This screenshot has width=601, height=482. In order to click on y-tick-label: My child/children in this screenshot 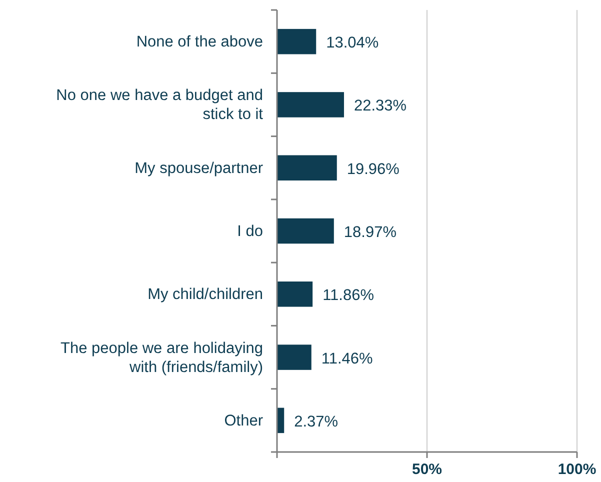, I will do `click(205, 295)`.